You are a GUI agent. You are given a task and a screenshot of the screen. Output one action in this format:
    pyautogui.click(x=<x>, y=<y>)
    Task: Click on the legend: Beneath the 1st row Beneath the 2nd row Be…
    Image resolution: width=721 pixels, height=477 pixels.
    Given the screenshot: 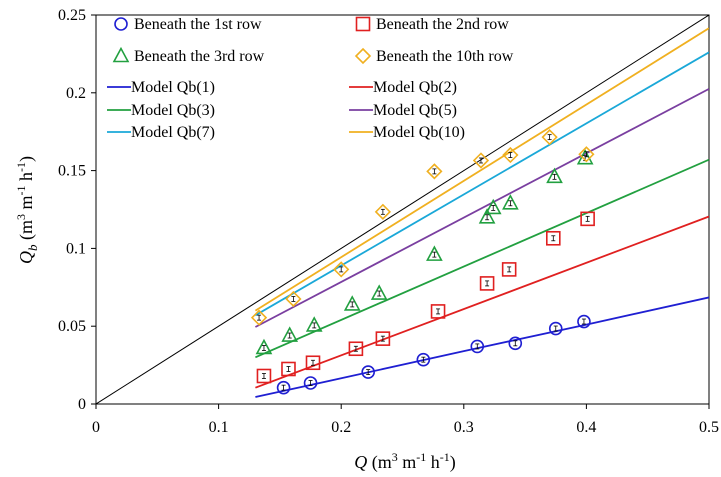 What is the action you would take?
    pyautogui.click(x=310, y=78)
    